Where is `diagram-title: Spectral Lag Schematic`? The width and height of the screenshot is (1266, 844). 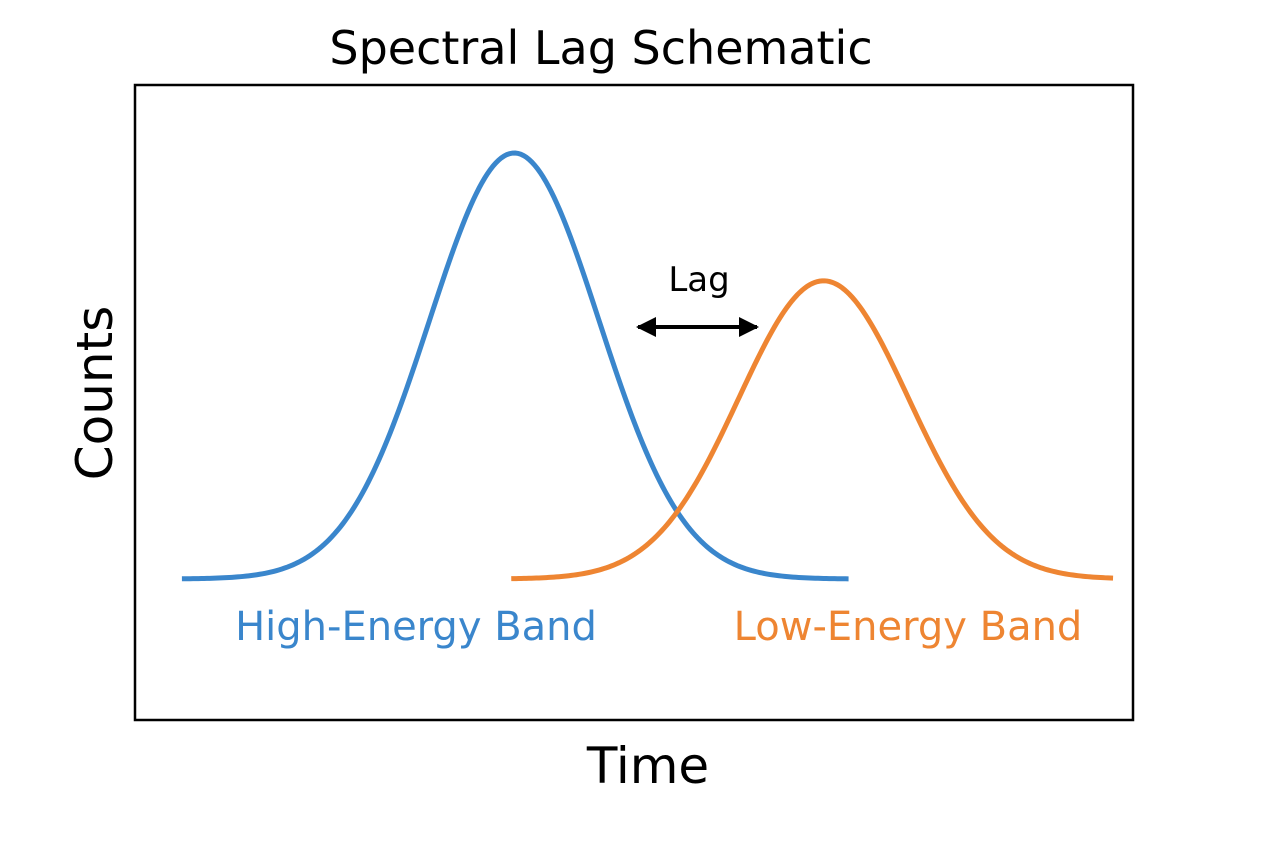 diagram-title: Spectral Lag Schematic is located at coordinates (600, 48).